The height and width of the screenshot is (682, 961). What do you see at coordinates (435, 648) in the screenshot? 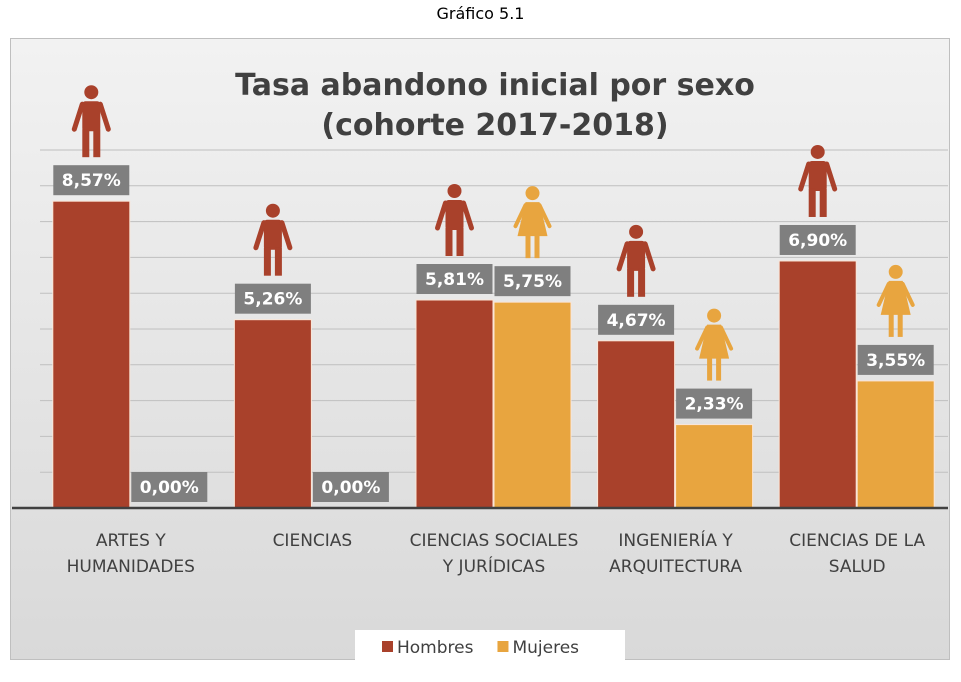
I see `legend-label: Hombres` at bounding box center [435, 648].